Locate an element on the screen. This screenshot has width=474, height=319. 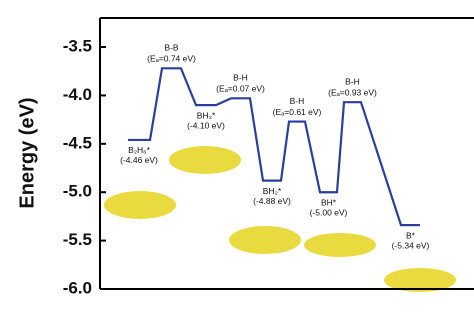
state-label: B* is located at coordinates (411, 235).